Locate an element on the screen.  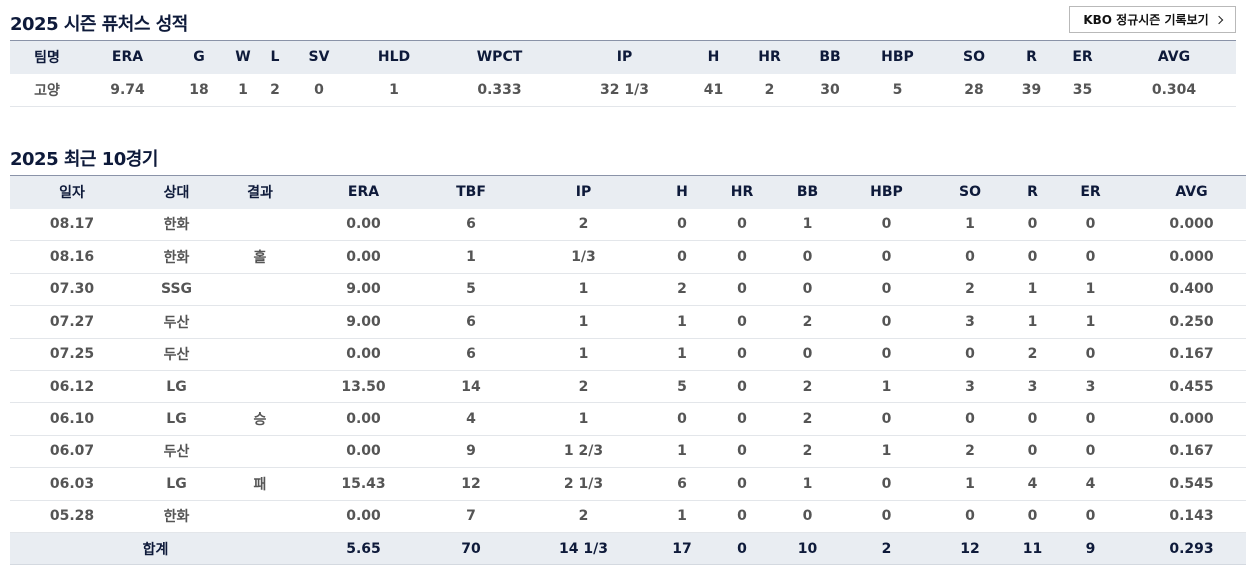
recent-cell-5: 1 is located at coordinates (583, 290).